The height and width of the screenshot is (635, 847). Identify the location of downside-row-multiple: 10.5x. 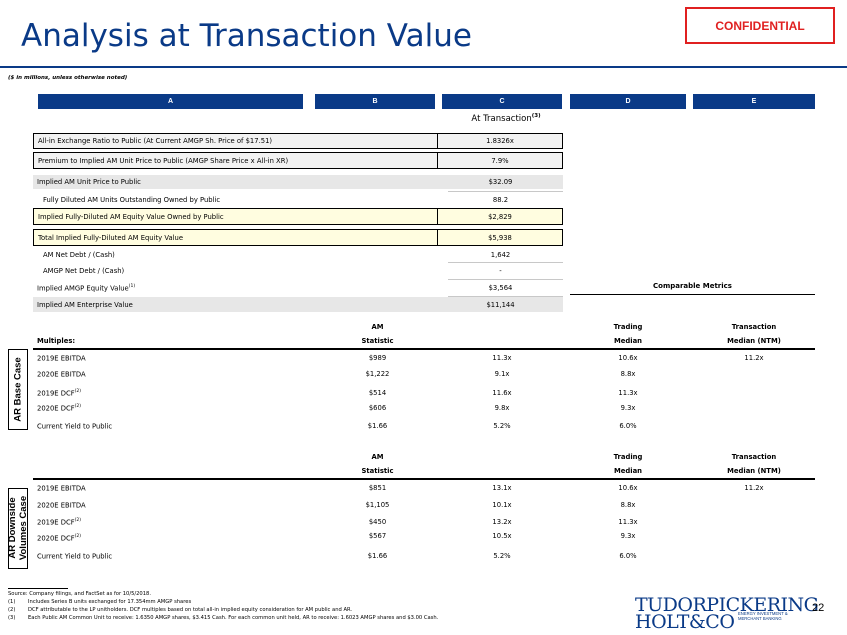
(502, 536).